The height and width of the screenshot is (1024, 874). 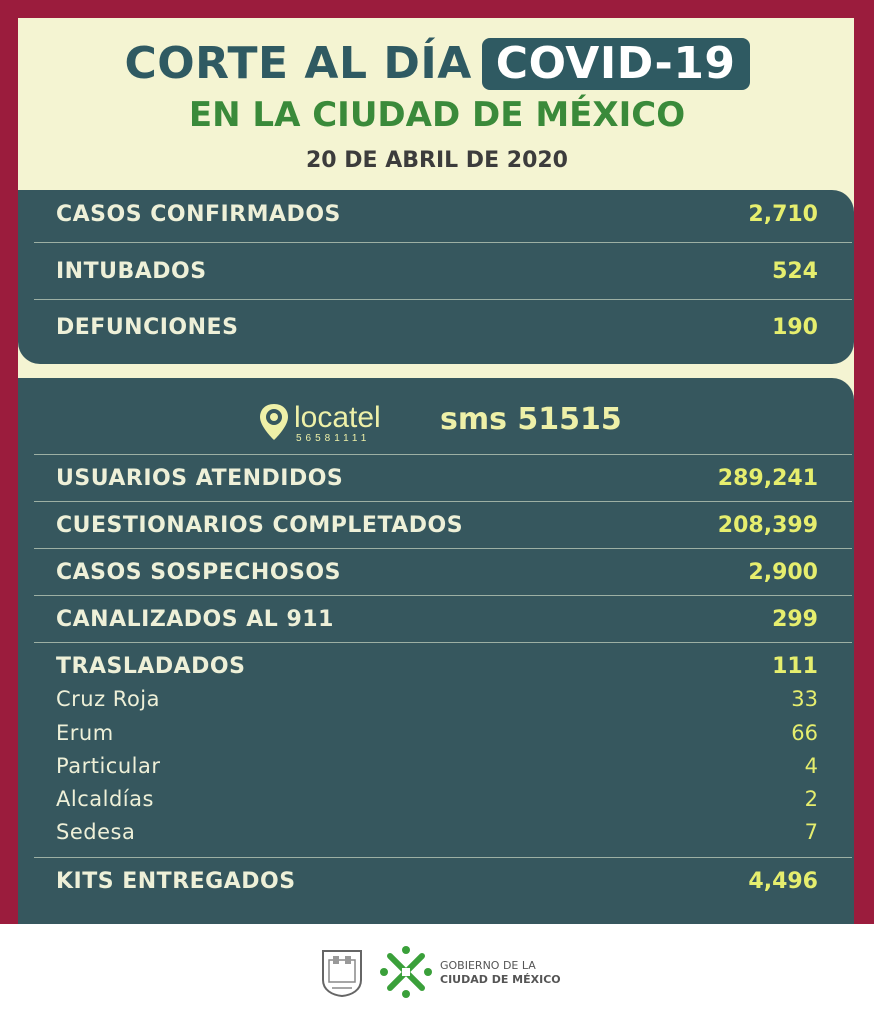 I want to click on sms-number: sms 51515, so click(x=531, y=419).